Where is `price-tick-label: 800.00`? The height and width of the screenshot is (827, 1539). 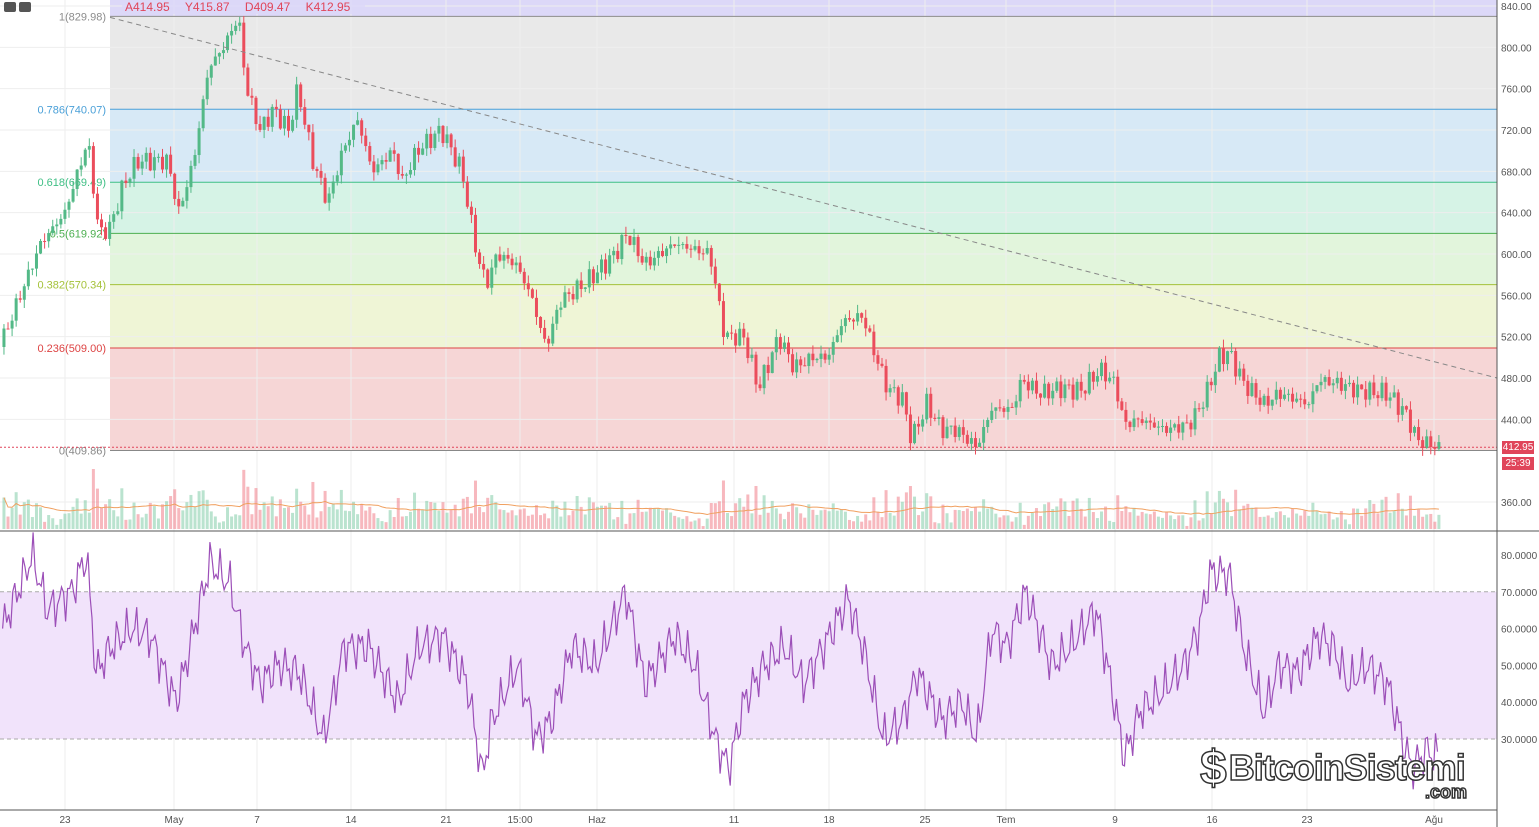
price-tick-label: 800.00 is located at coordinates (1516, 48).